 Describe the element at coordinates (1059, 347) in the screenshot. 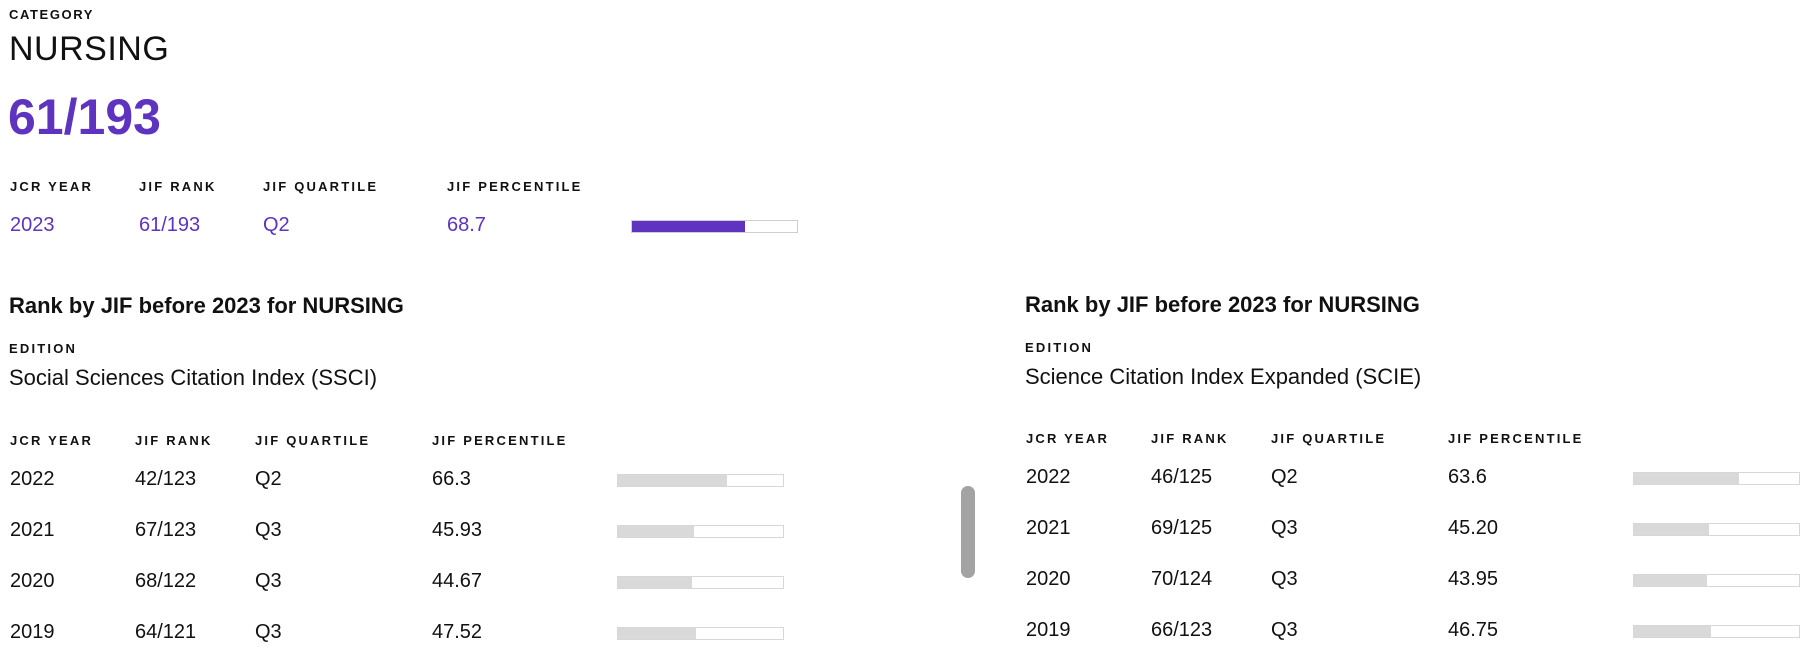

I see `scie-edition-label: EDITION` at that location.